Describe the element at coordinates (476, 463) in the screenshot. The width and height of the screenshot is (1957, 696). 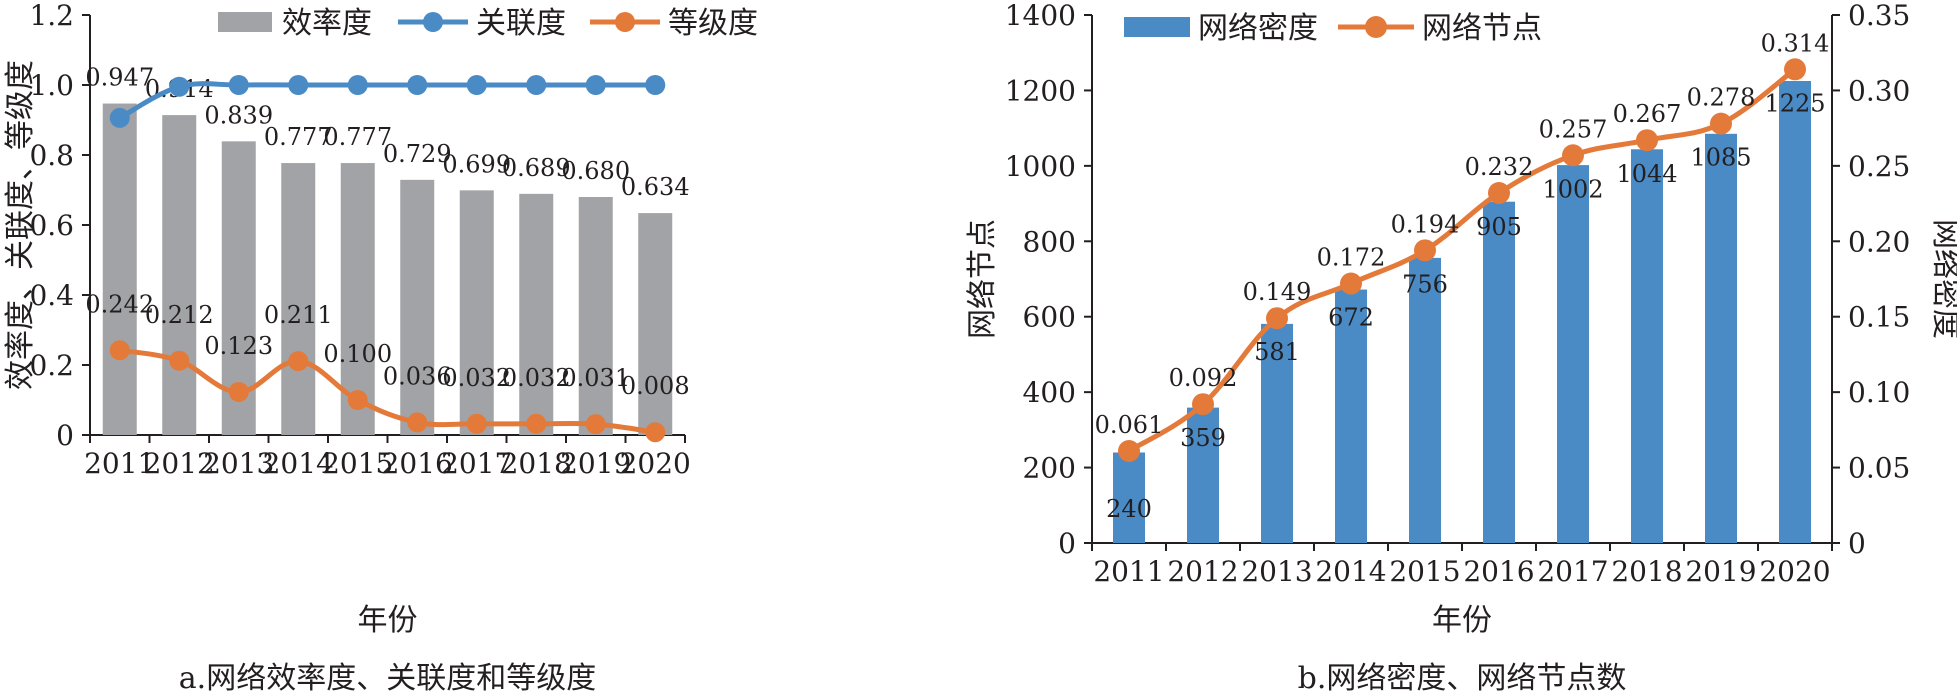
I see `x-tick-label: 2017` at that location.